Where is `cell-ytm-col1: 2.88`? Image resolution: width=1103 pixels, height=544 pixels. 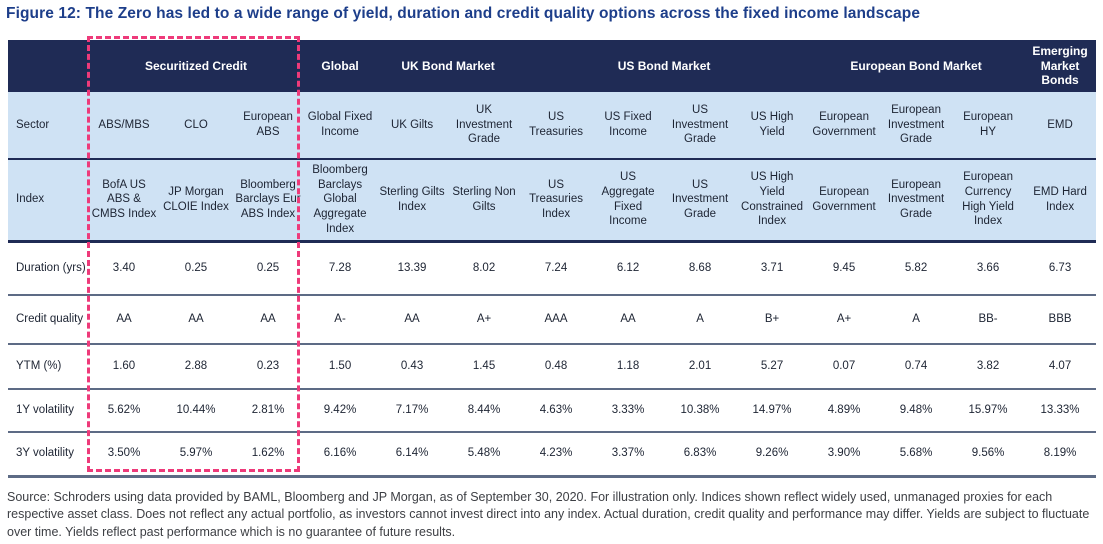
cell-ytm-col1: 2.88 is located at coordinates (196, 367).